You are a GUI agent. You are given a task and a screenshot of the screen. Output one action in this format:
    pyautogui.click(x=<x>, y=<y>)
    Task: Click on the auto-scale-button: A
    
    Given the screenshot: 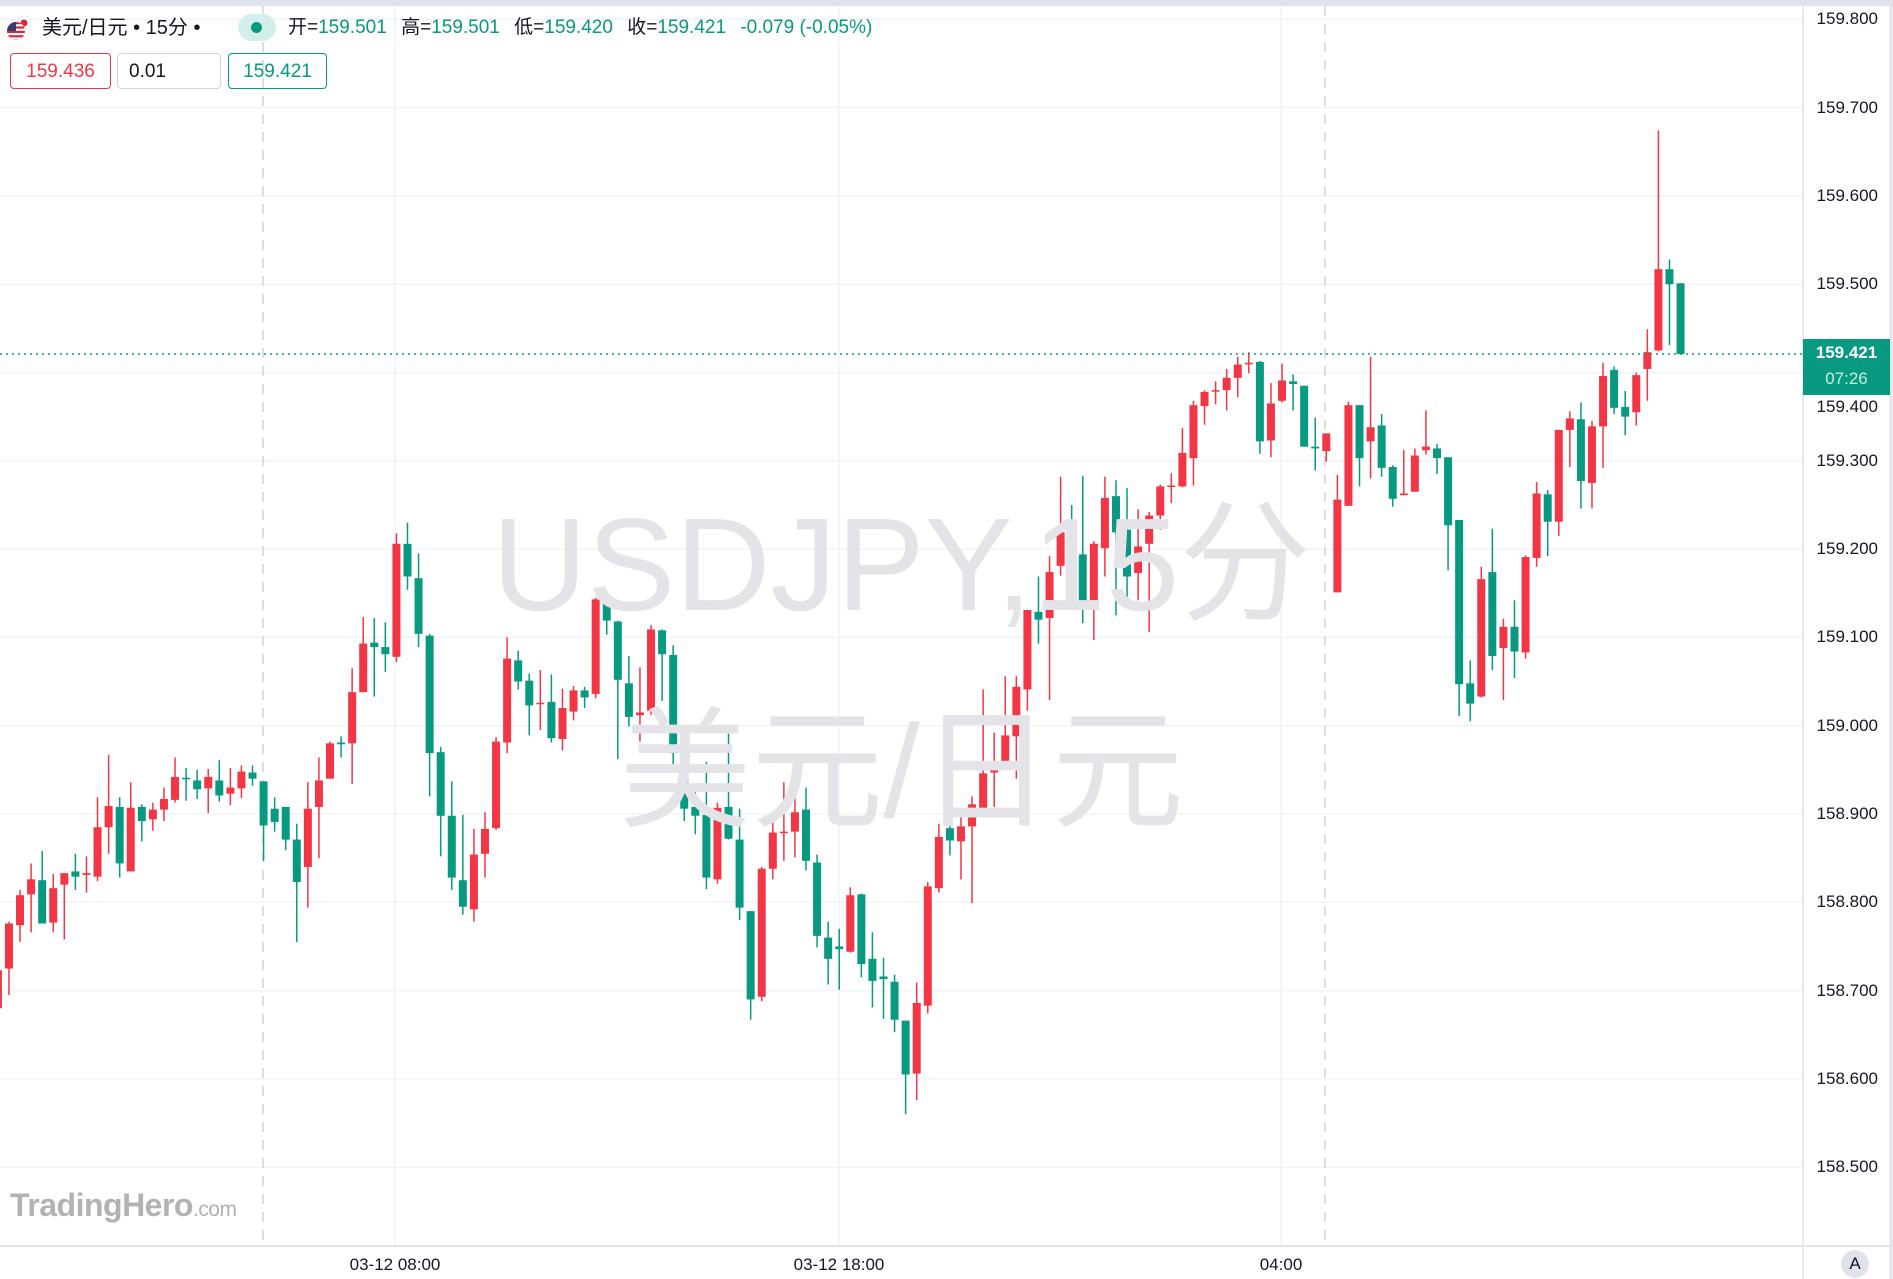 What is the action you would take?
    pyautogui.click(x=1855, y=1264)
    